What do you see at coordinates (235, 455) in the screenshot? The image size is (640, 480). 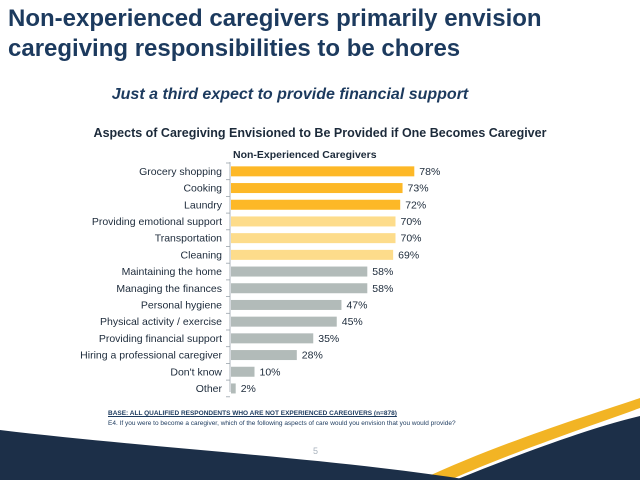 I see `footer-navy-wave` at bounding box center [235, 455].